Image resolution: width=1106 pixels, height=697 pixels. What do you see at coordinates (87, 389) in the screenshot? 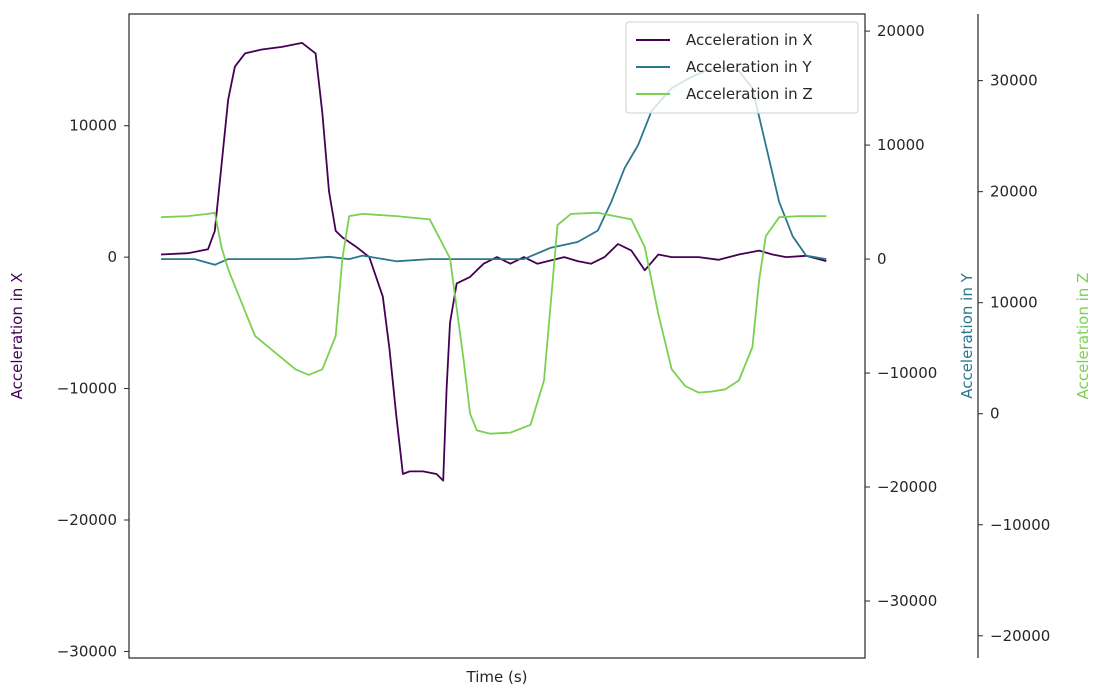
I see `tick-label-x: −10000` at bounding box center [87, 389].